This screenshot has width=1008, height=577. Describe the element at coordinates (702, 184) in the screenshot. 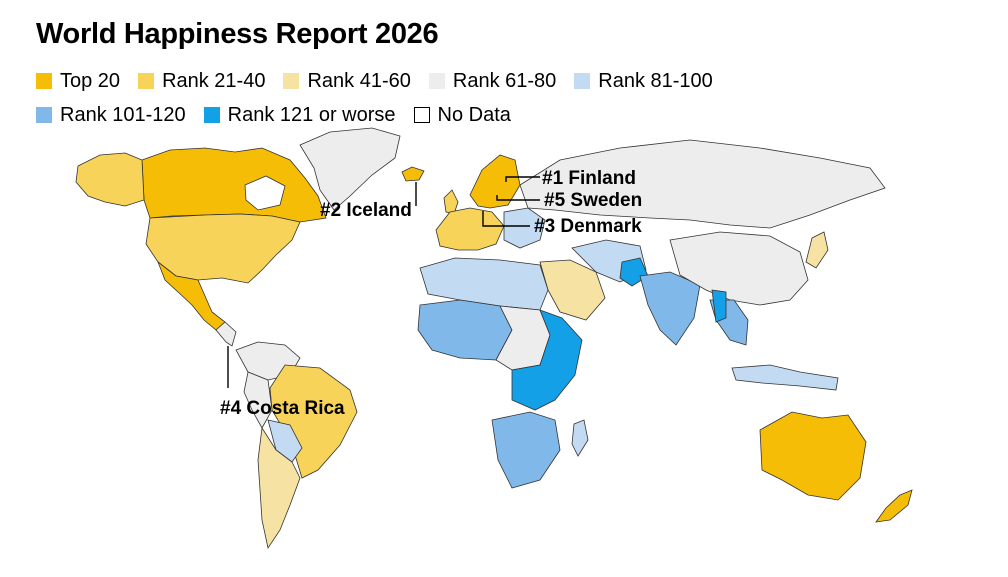

I see `country-russia` at that location.